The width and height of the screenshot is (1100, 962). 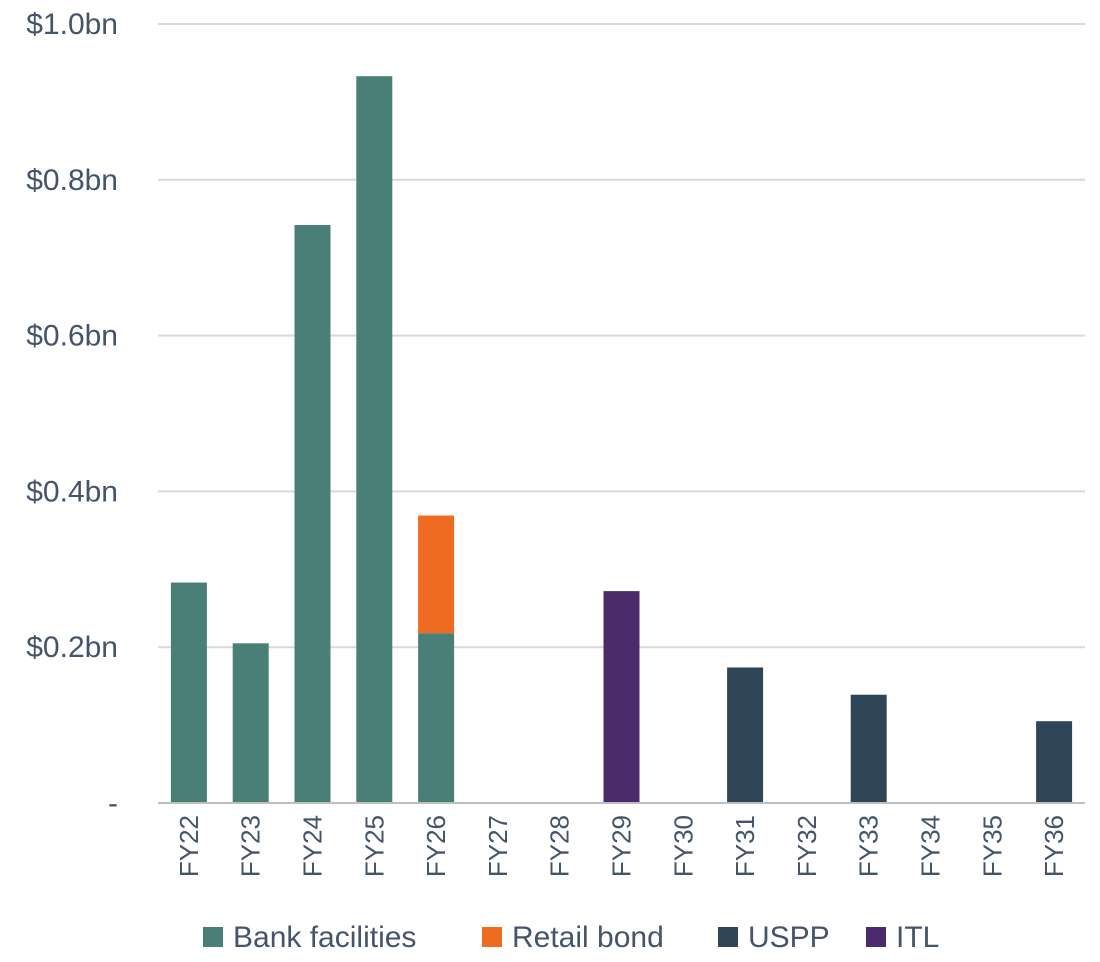 I want to click on bar-fy25-bank-facilities, so click(x=374, y=440).